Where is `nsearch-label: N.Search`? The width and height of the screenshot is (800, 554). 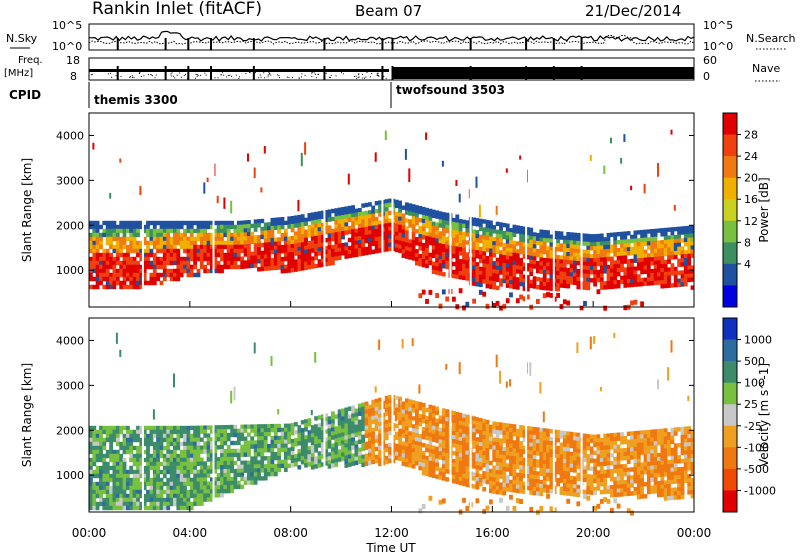
nsearch-label: N.Search is located at coordinates (771, 38).